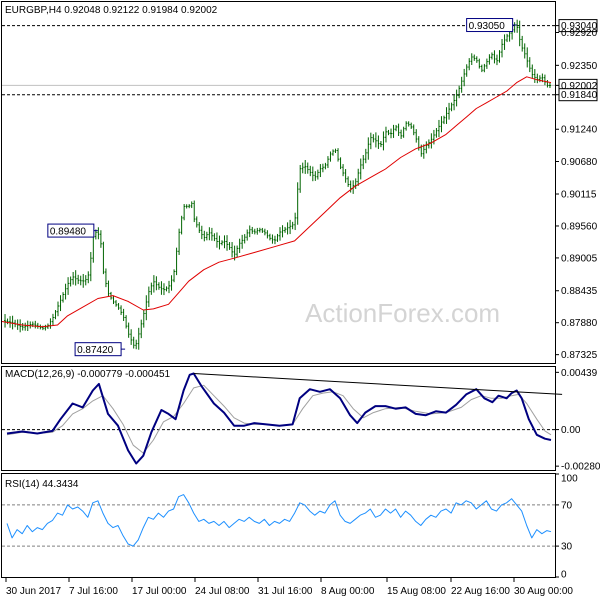 This screenshot has height=600, width=600. Describe the element at coordinates (159, 591) in the screenshot. I see `x-axis-label: 17 Jul 00:00` at that location.